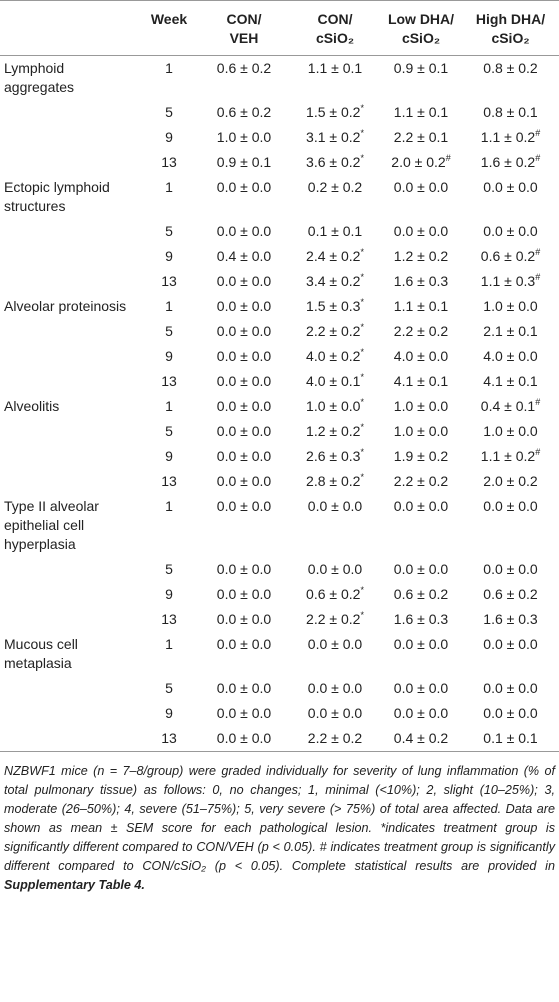 The height and width of the screenshot is (1002, 559). What do you see at coordinates (279, 481) in the screenshot?
I see `table-row: 13 0.0 ± 0.0 2.8 ± 0.2* 2.2 ± 0.2 2.0 ± 0.2` at bounding box center [279, 481].